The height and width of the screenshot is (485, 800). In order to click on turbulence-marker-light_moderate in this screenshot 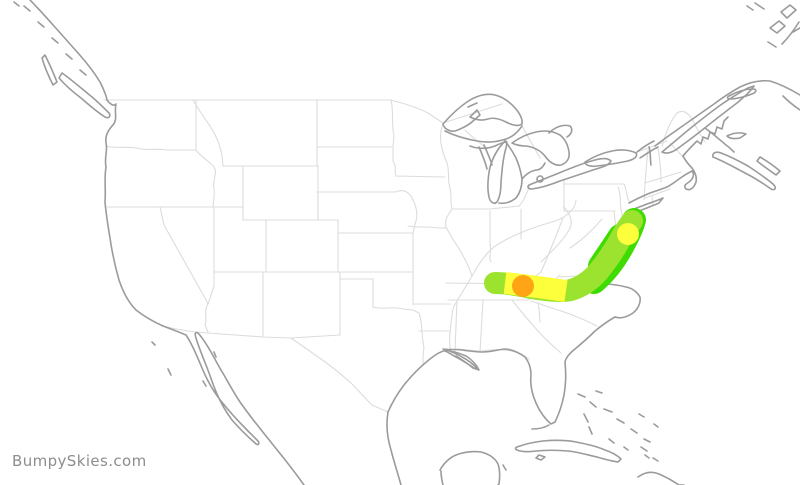, I will do `click(628, 234)`.